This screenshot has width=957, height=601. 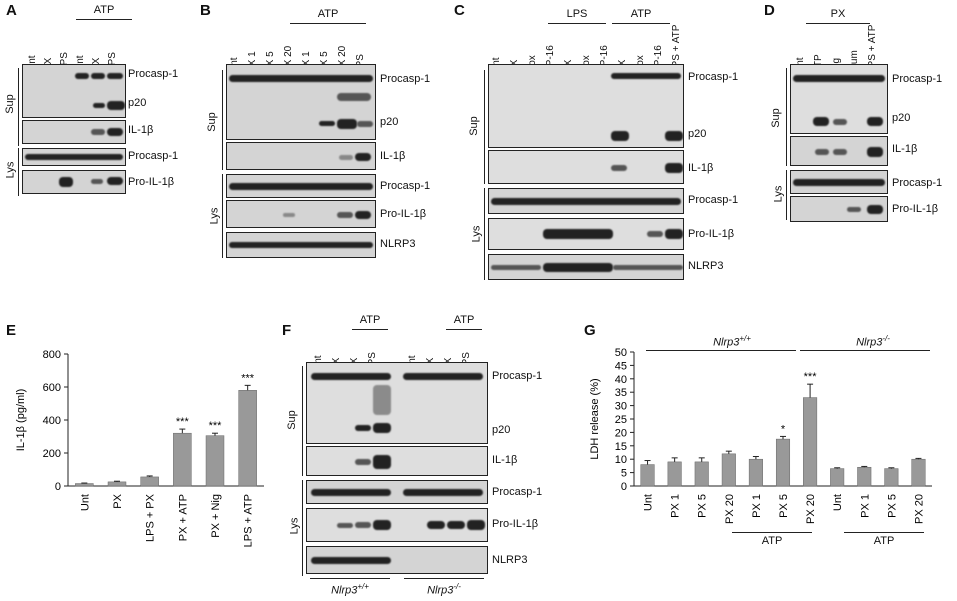 I want to click on genotype-bar-ko, so click(x=444, y=578).